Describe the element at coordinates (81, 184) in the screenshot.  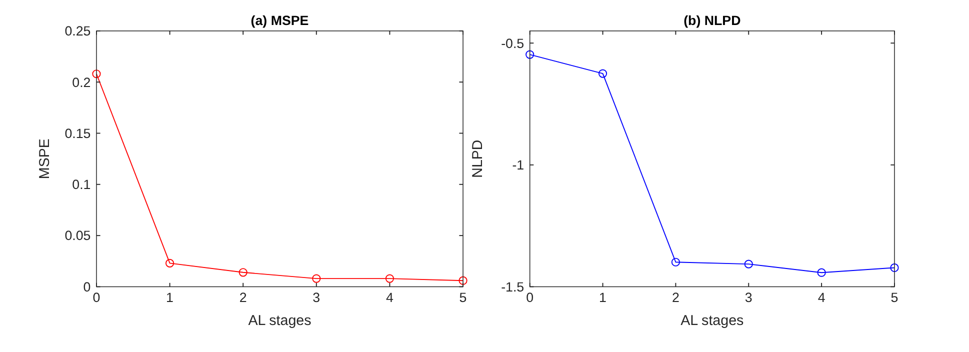
I see `y-tick-label: 0.1` at that location.